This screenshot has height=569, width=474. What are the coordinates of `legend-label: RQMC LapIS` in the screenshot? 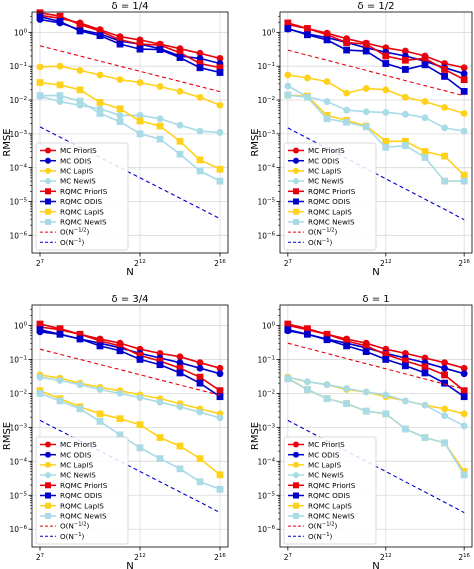 It's located at (330, 505).